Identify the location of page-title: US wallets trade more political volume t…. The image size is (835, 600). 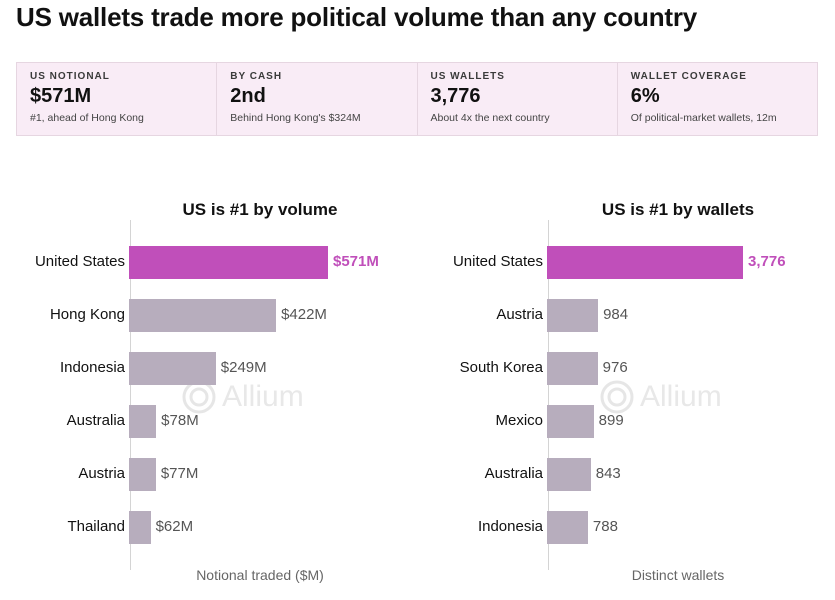
(357, 17).